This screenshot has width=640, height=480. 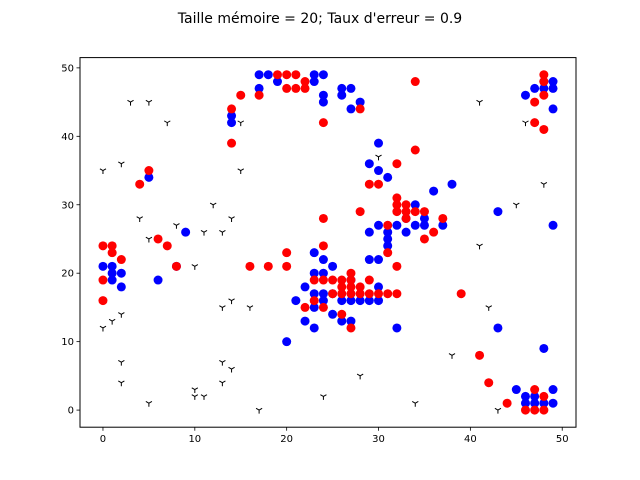 What do you see at coordinates (286, 439) in the screenshot?
I see `x-tick-label: 20` at bounding box center [286, 439].